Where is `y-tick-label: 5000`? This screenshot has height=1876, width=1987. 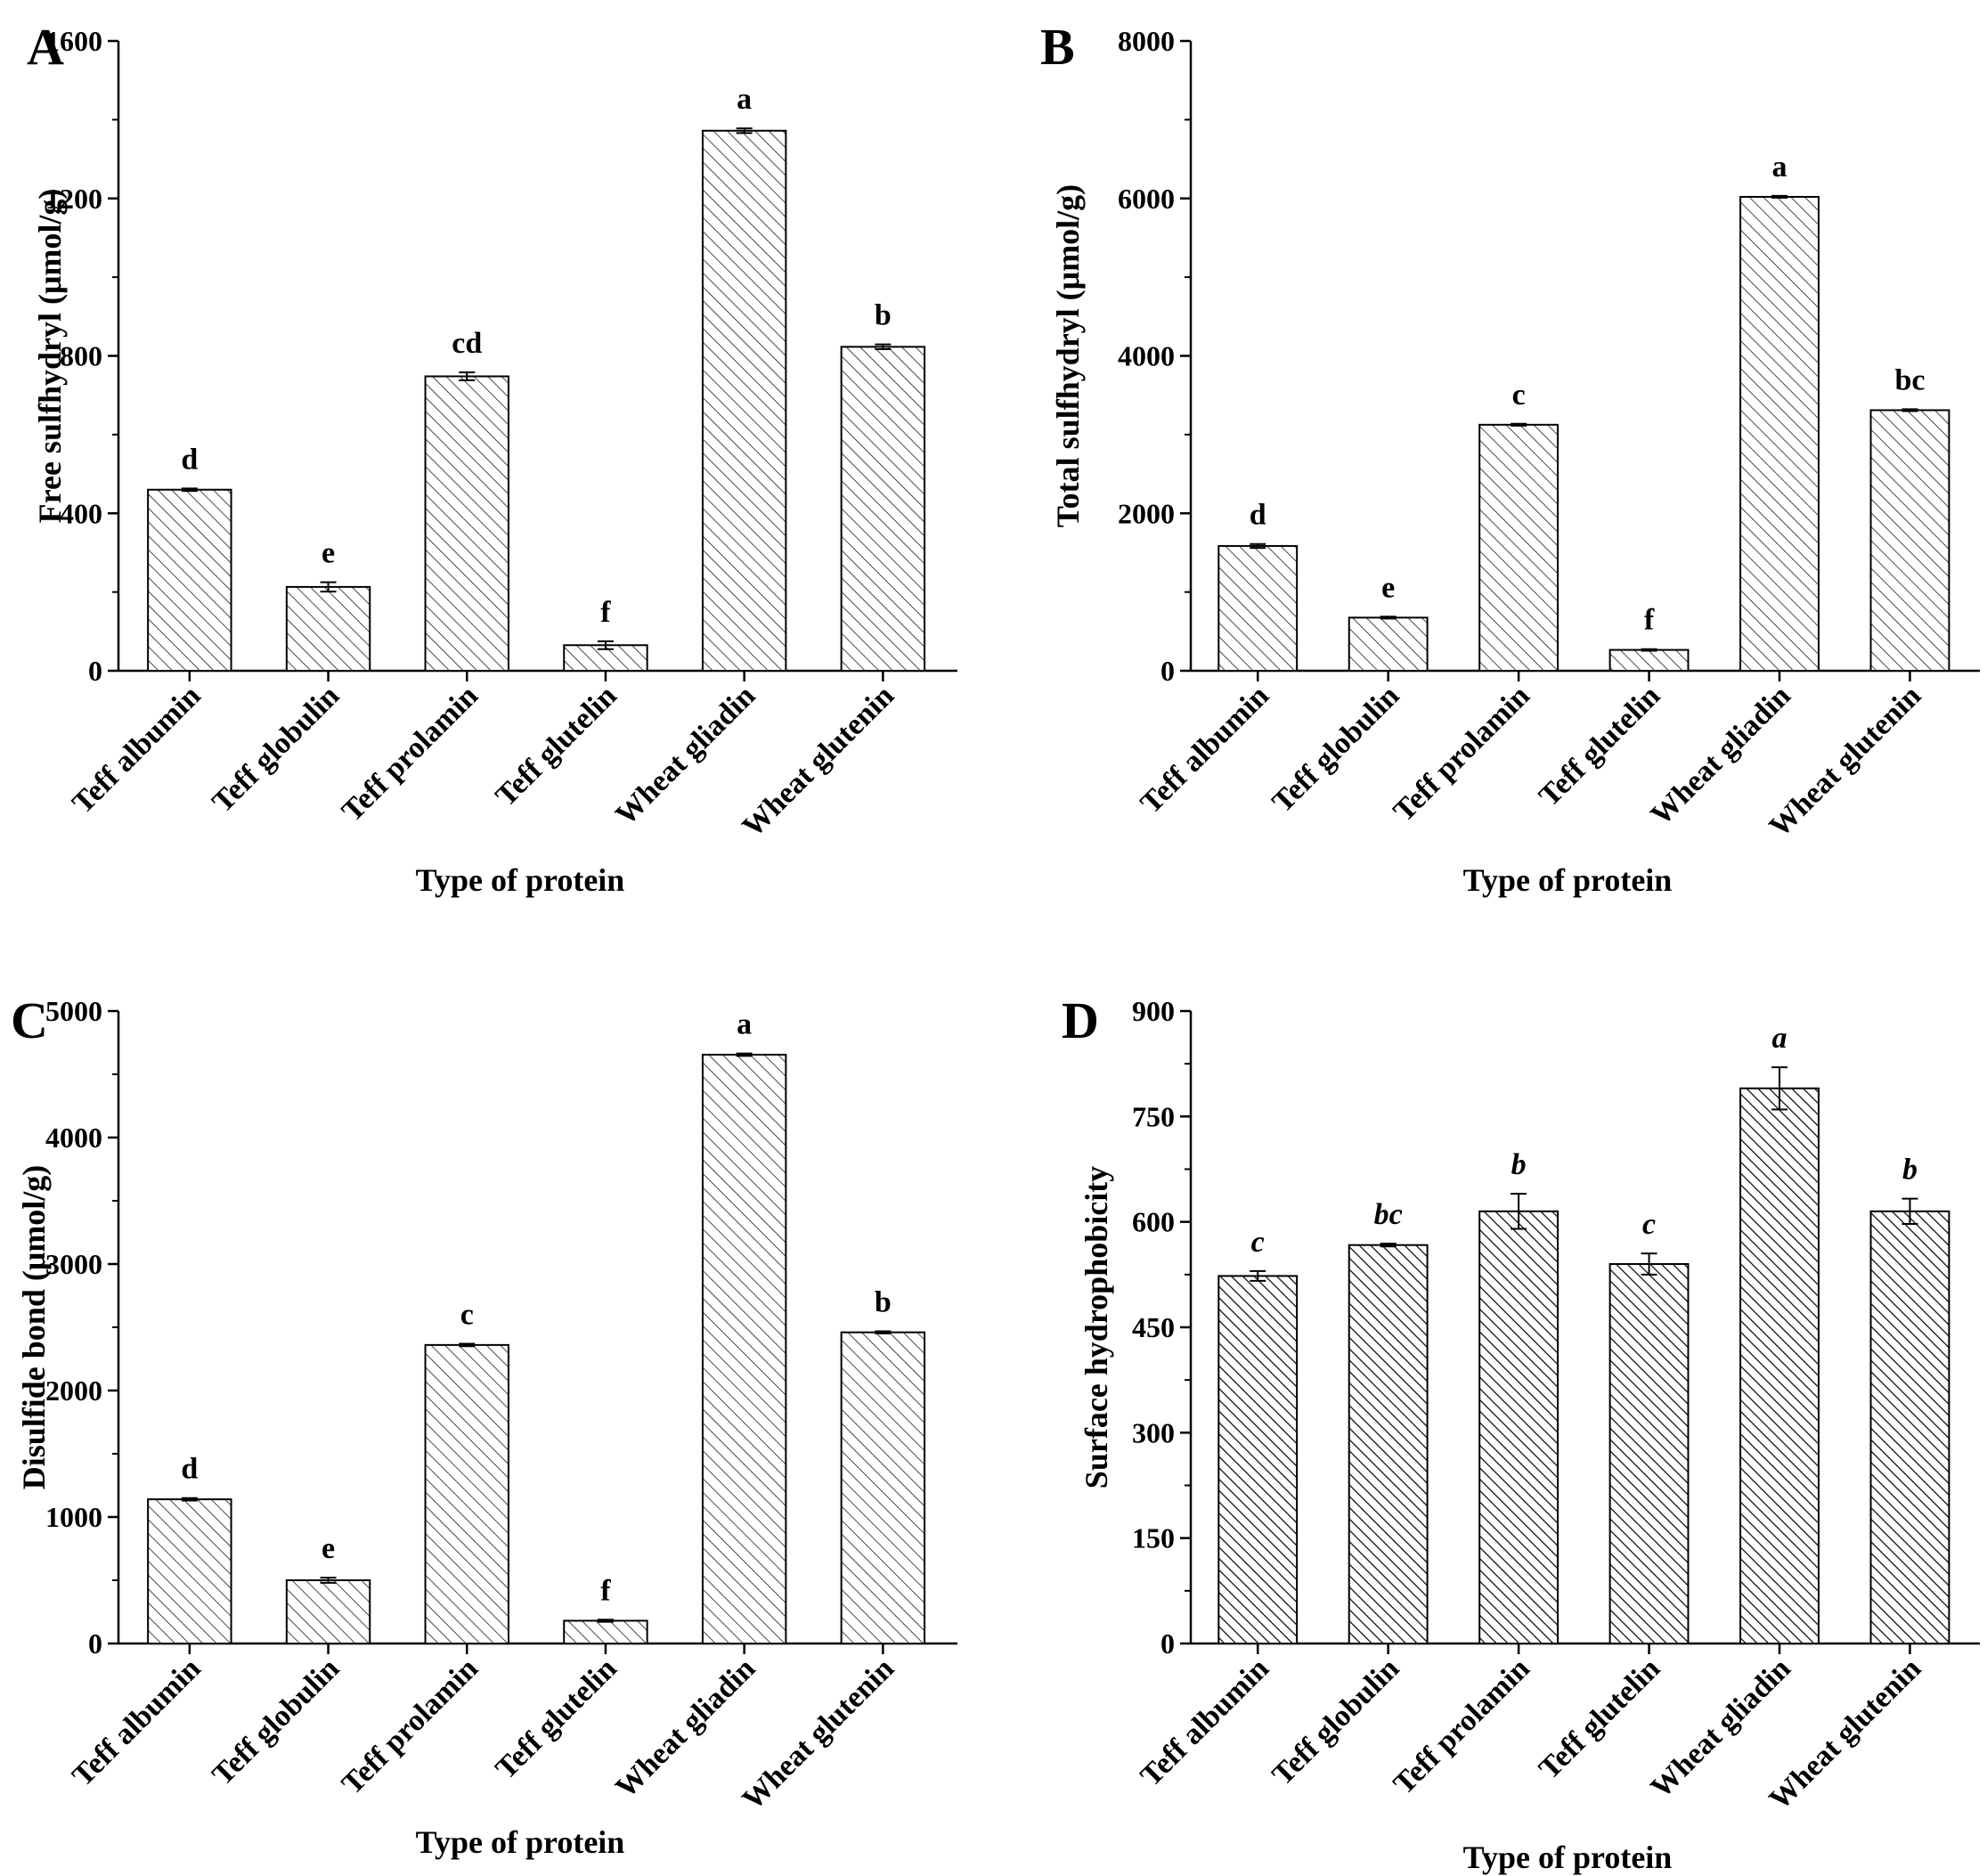
y-tick-label: 5000 is located at coordinates (73, 1011).